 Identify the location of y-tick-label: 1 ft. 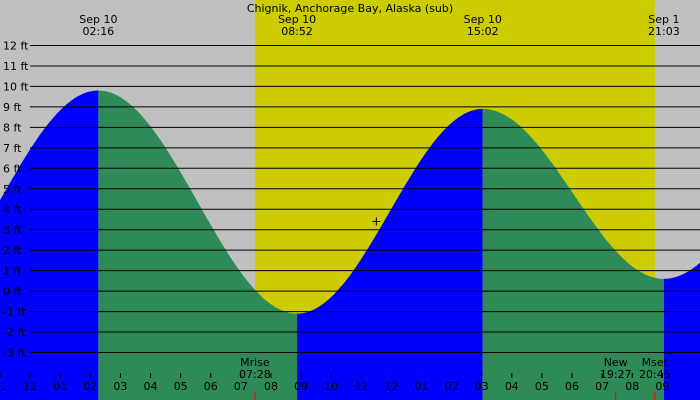
(12, 271).